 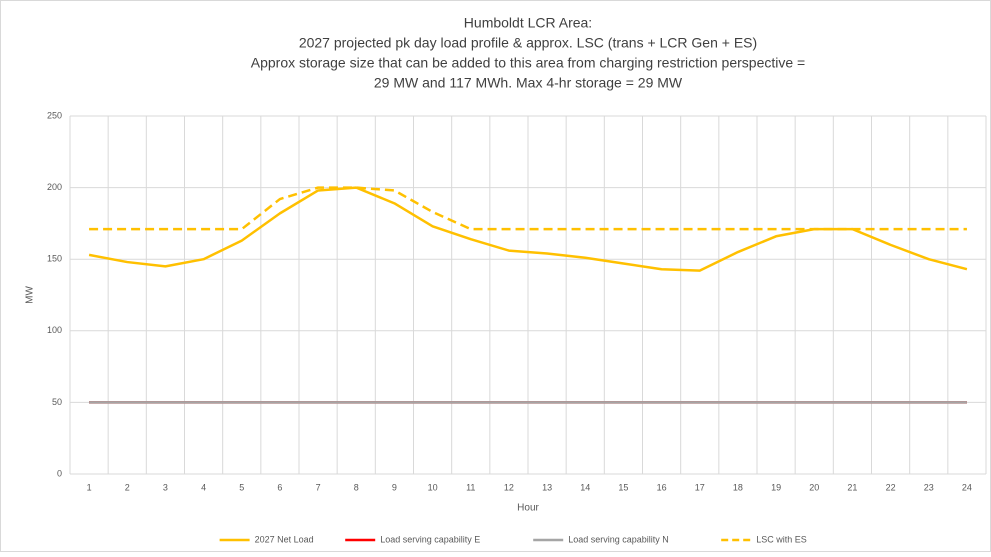 I want to click on legend-label: 2027 Net Load, so click(x=284, y=539).